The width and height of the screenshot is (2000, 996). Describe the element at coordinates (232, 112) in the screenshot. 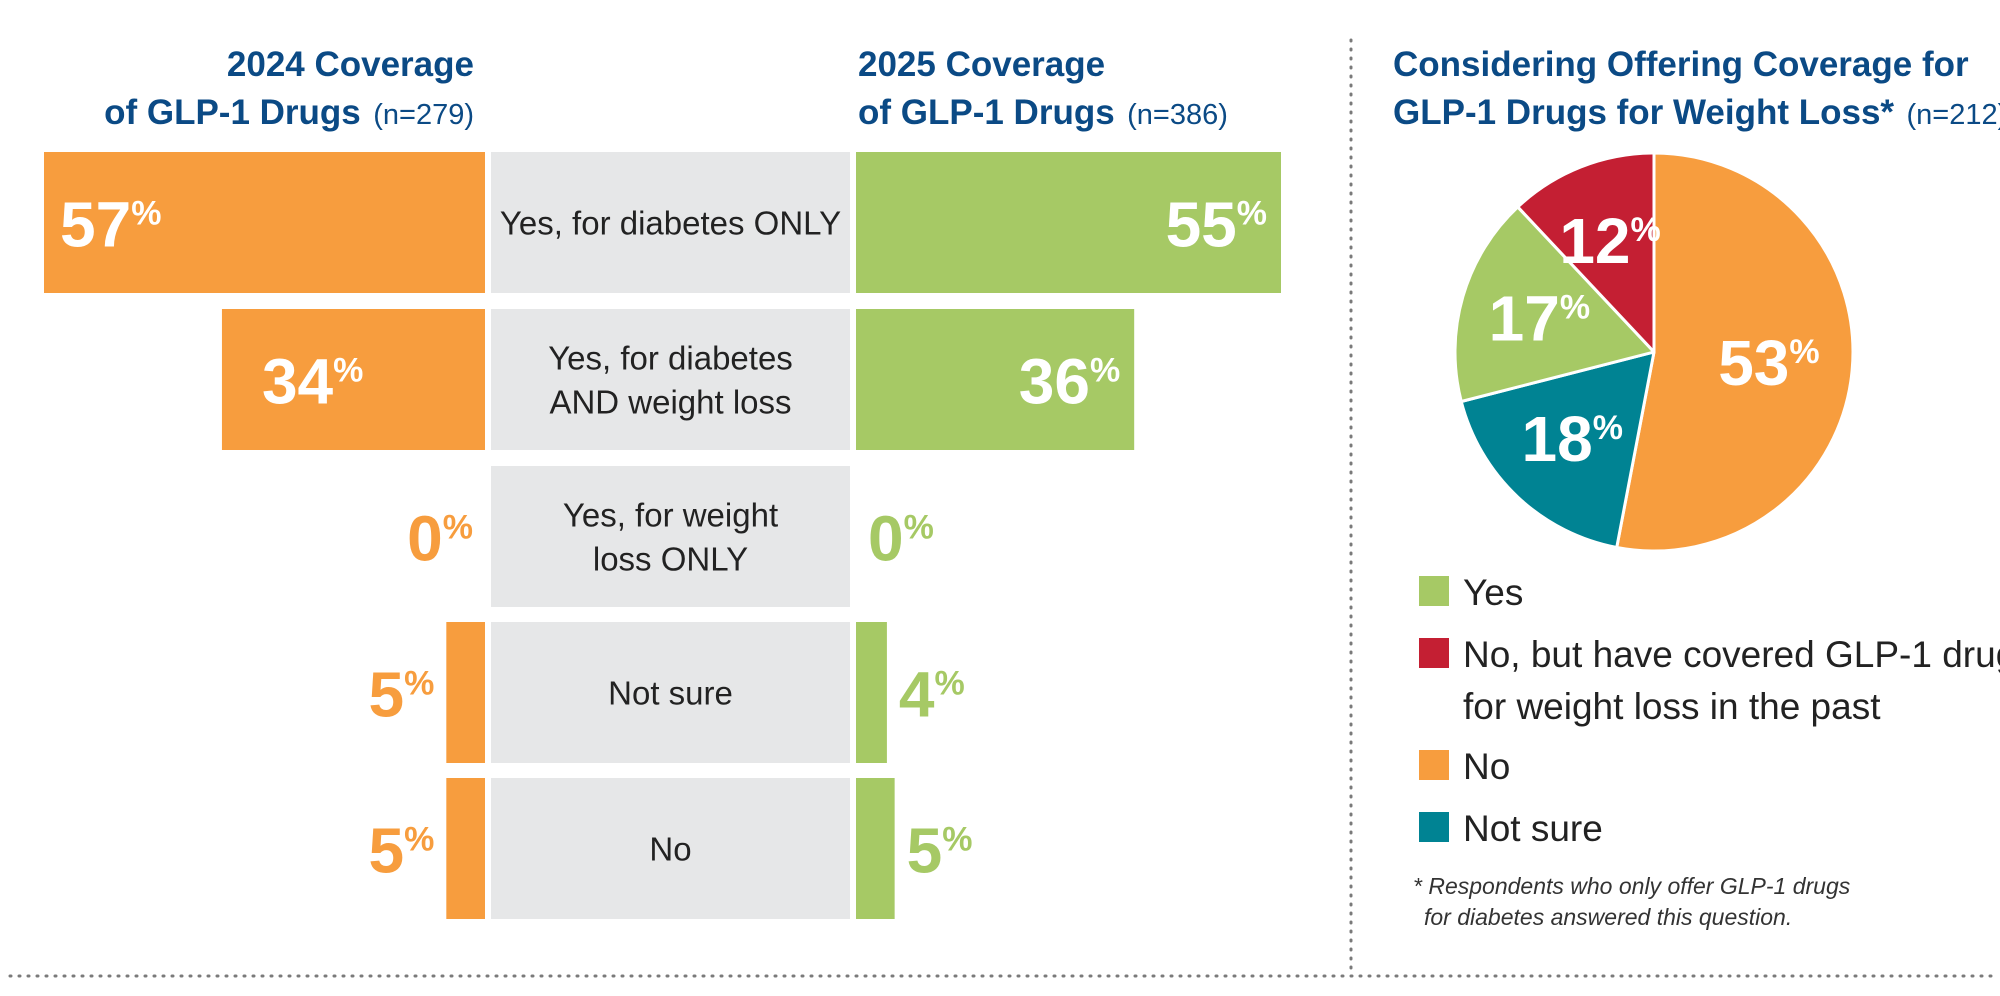

I see `title-2024-text: of GLP-1 Drugs` at that location.